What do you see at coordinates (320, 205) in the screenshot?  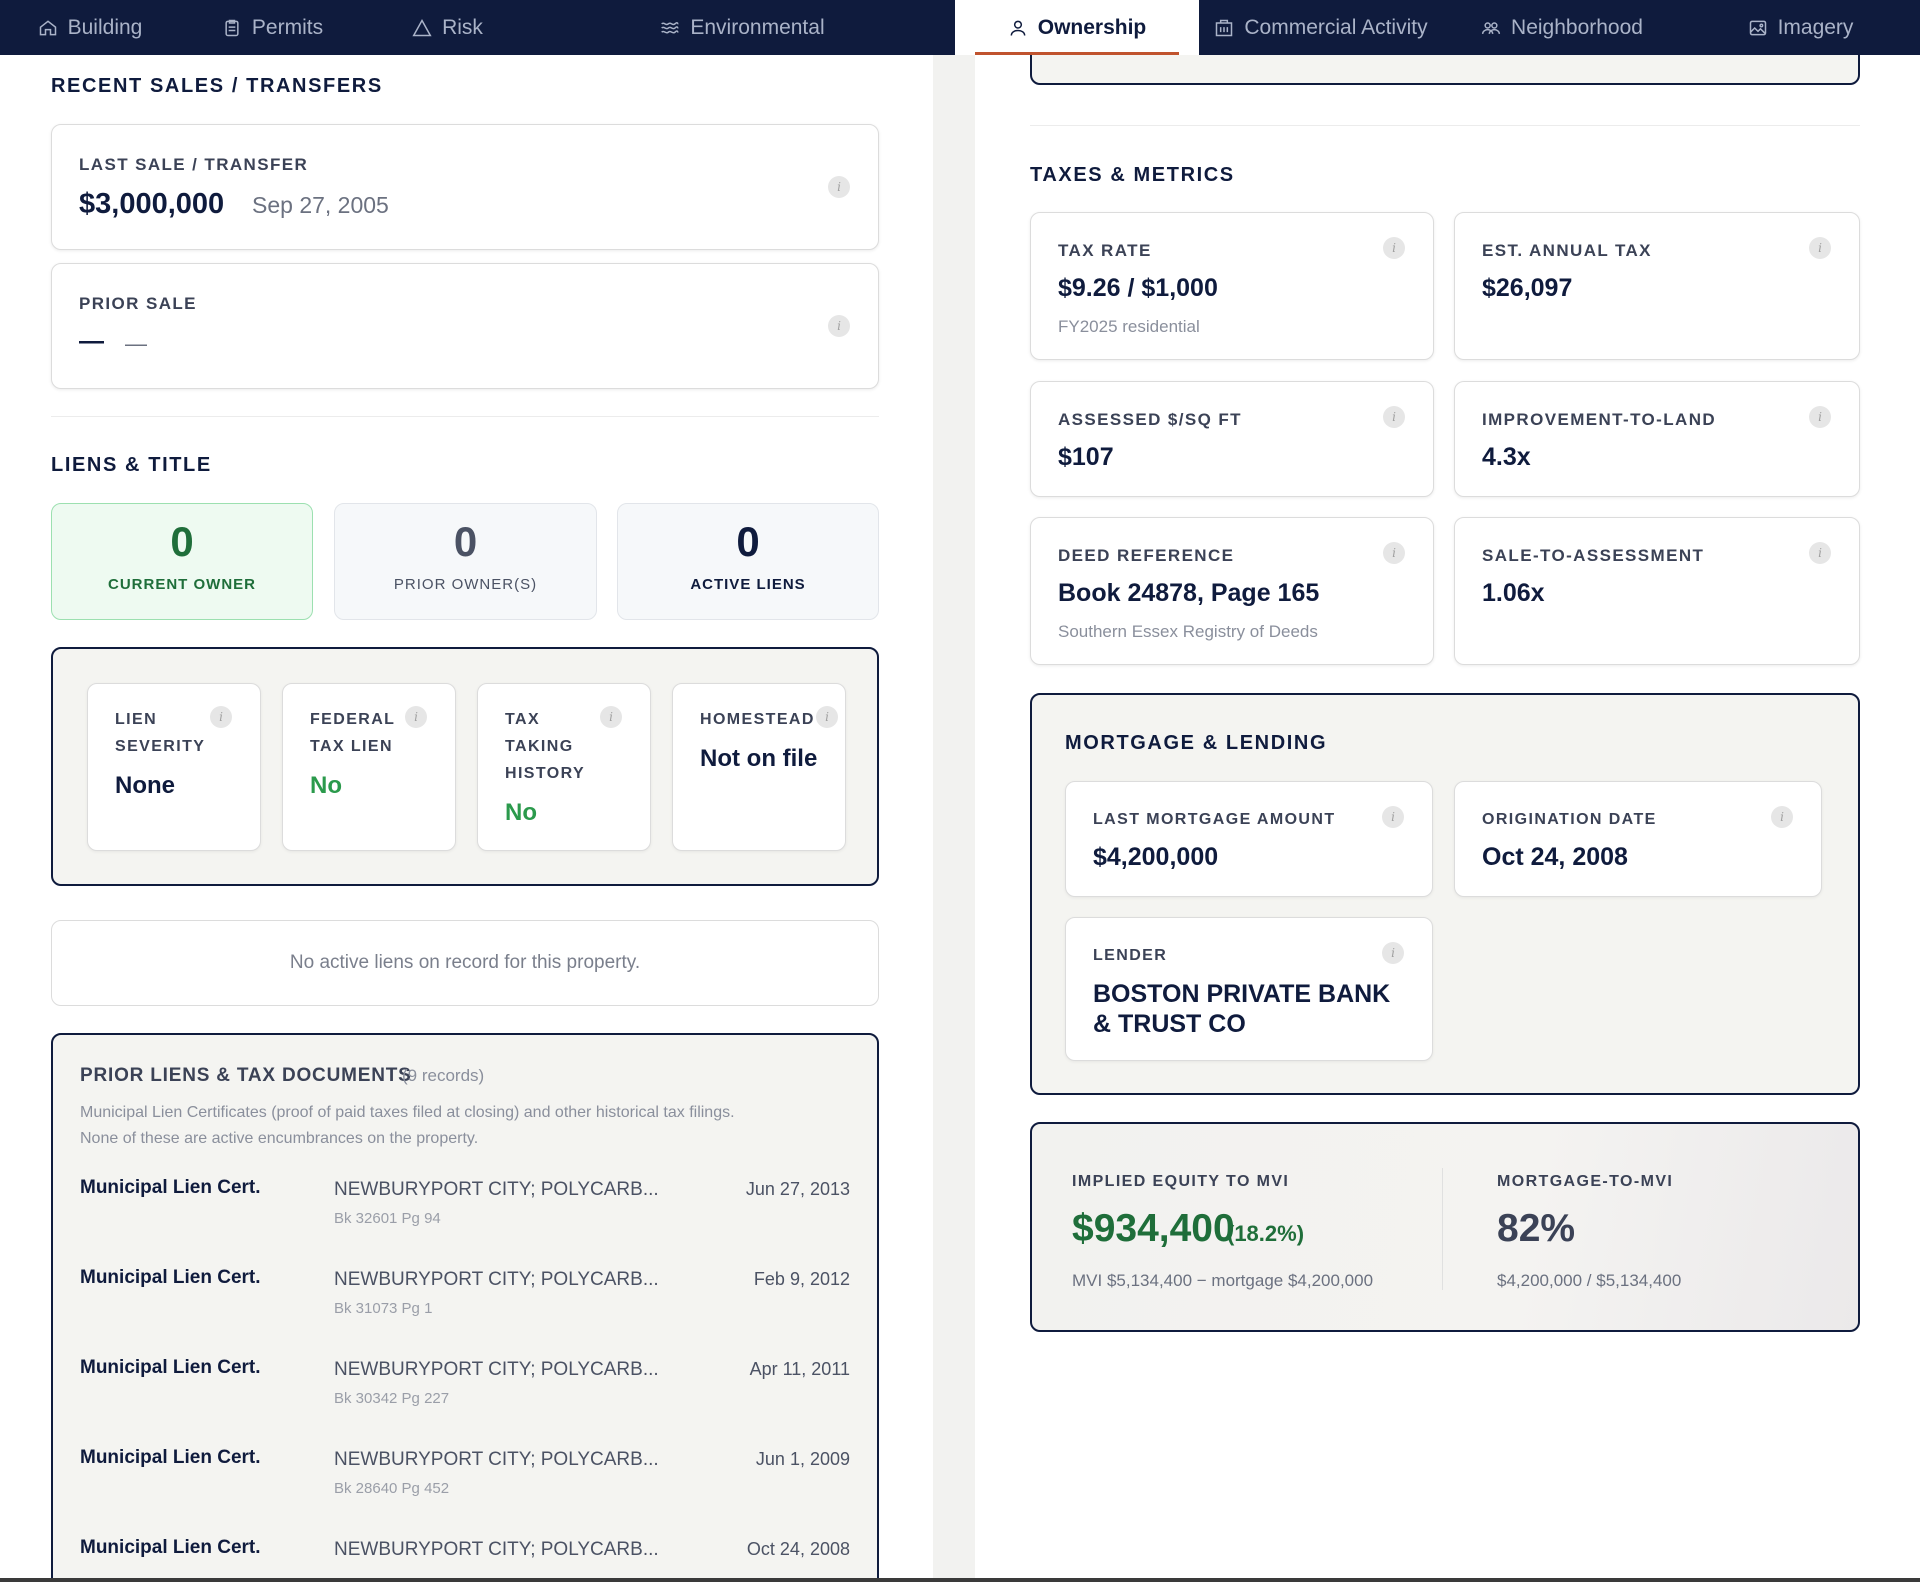 I see `last-sale-date: Sep 27, 2005` at bounding box center [320, 205].